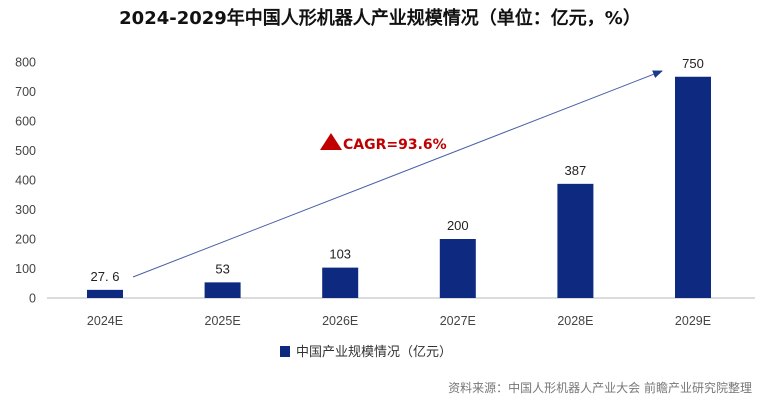 The width and height of the screenshot is (760, 404). Describe the element at coordinates (25, 269) in the screenshot. I see `y-tick-label: 100` at that location.